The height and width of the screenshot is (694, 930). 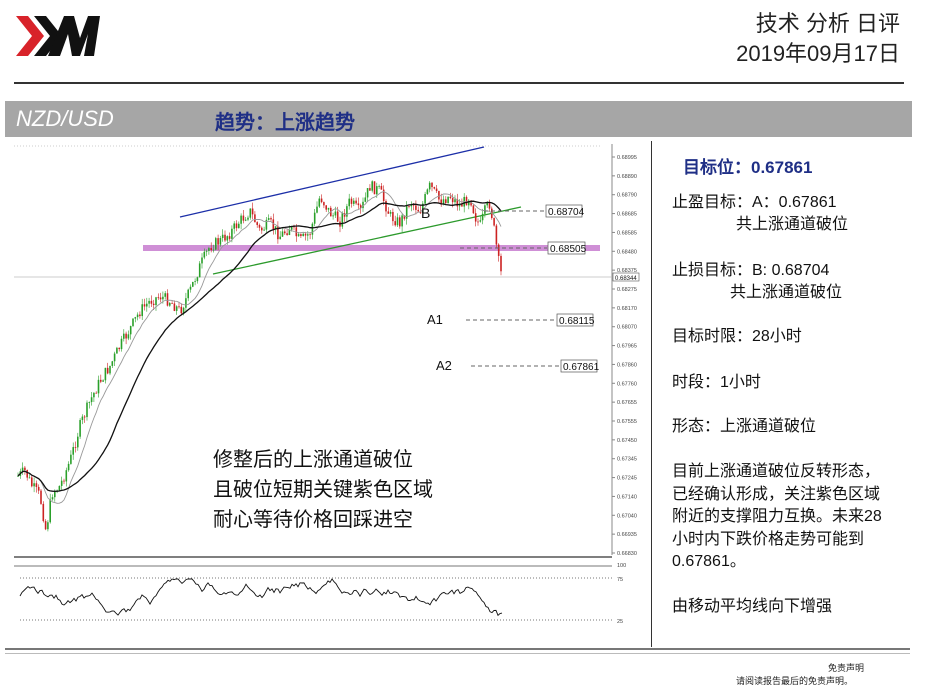 I want to click on a2-price: 0.67861, so click(x=581, y=367).